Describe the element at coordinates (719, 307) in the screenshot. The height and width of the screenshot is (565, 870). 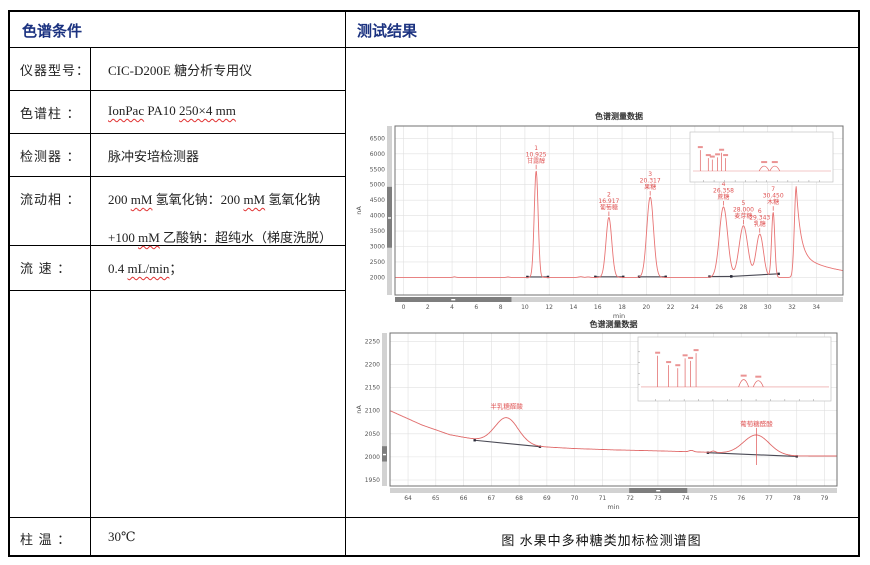
I see `svg-text: 26` at that location.